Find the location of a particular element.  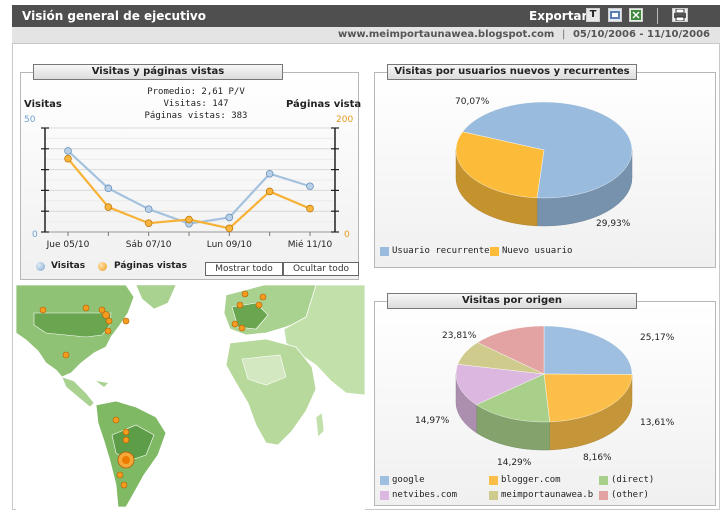

show-all-button: Mostrar todo is located at coordinates (244, 269).